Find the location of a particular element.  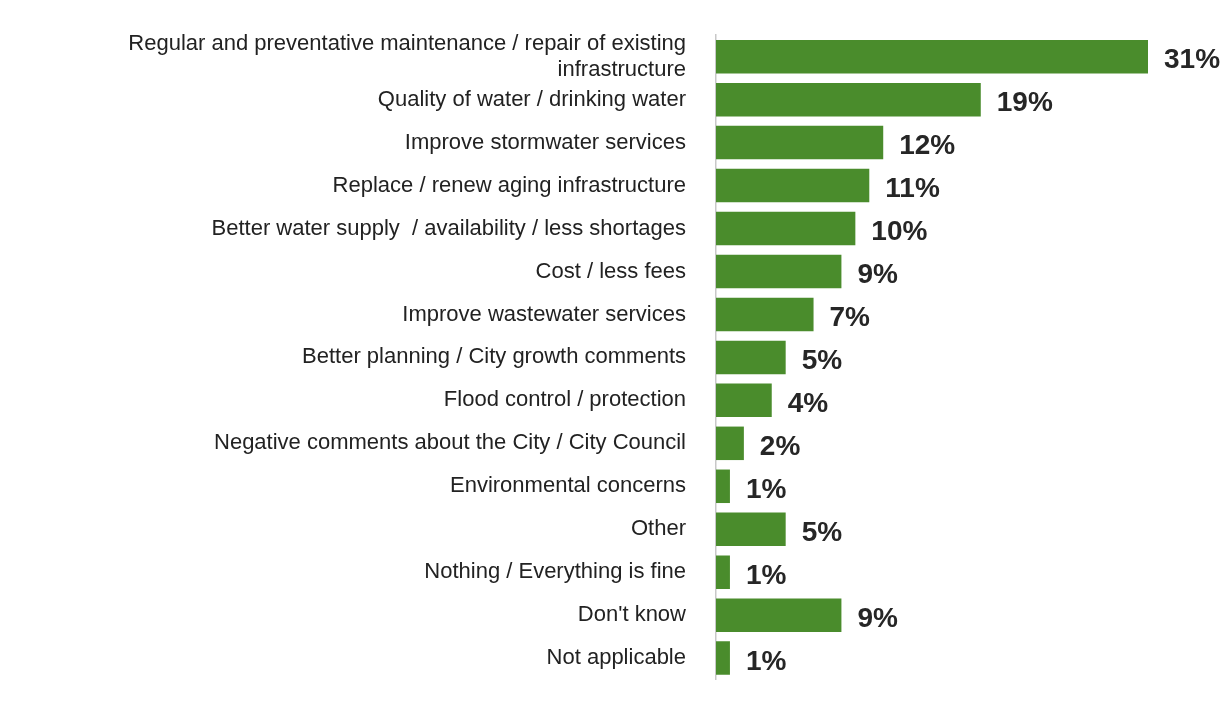

data-label: 19% is located at coordinates (1024, 102).